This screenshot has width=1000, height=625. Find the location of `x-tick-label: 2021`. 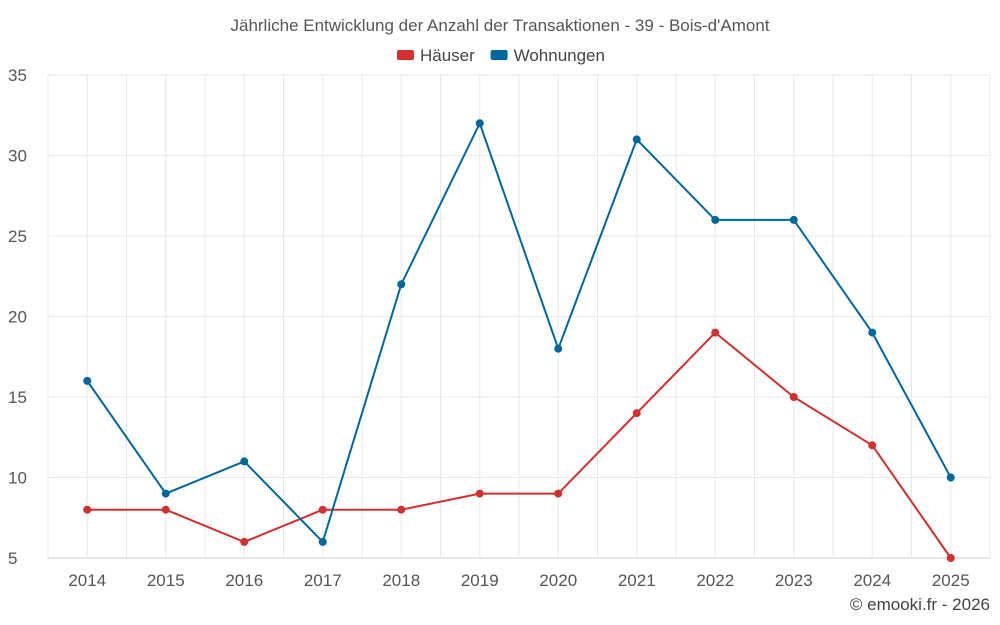

x-tick-label: 2021 is located at coordinates (637, 580).